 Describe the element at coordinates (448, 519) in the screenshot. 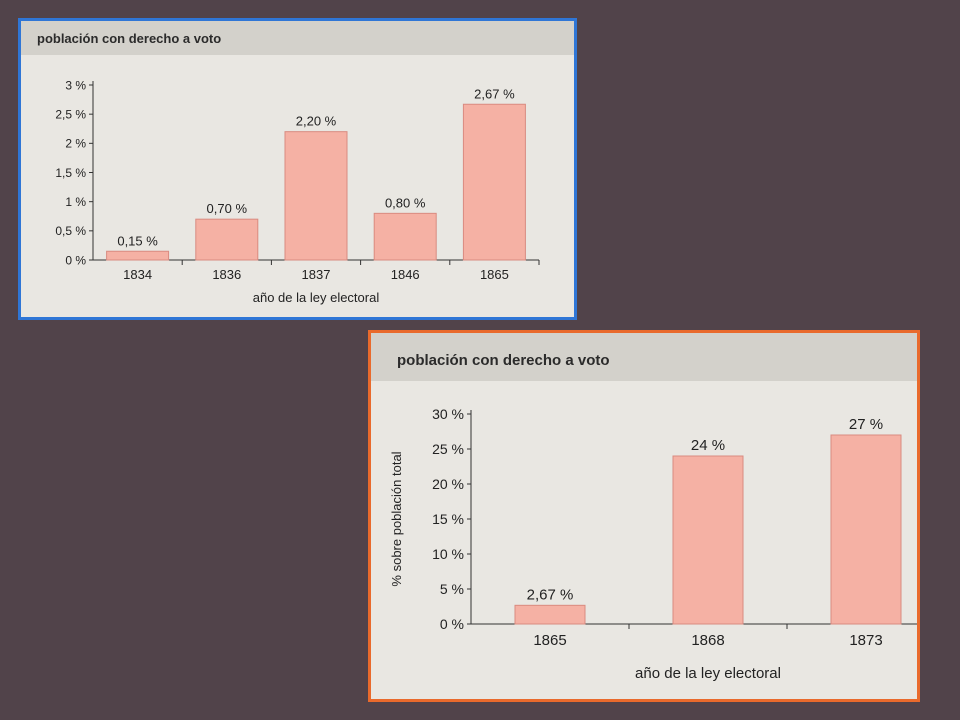

I see `chart-2-y-tick-label: 15 %` at that location.